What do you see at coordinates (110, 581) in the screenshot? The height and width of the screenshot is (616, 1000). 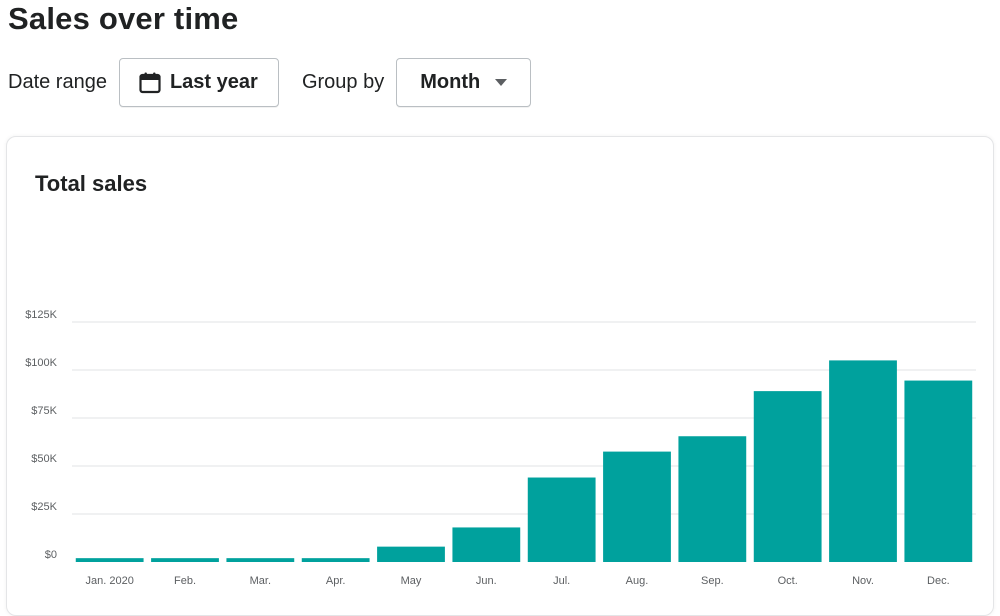 I see `x-tick-label: Jan. 2020` at bounding box center [110, 581].